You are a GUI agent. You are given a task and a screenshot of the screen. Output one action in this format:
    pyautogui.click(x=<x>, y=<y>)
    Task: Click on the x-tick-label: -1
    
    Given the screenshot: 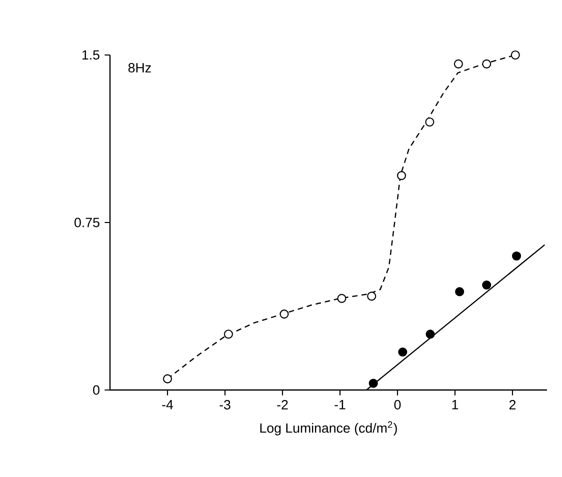 What is the action you would take?
    pyautogui.click(x=340, y=405)
    